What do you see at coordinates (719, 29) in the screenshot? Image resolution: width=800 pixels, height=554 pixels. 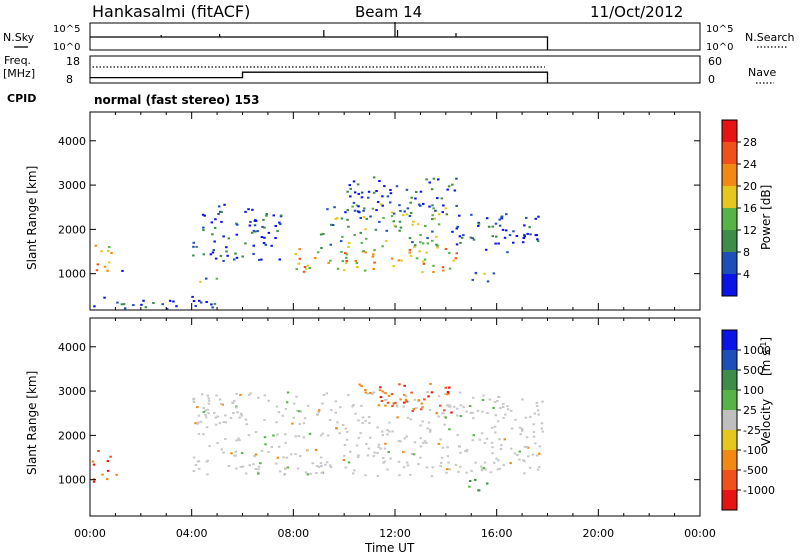 I see `noise-tick-hi-right: 10^5` at bounding box center [719, 29].